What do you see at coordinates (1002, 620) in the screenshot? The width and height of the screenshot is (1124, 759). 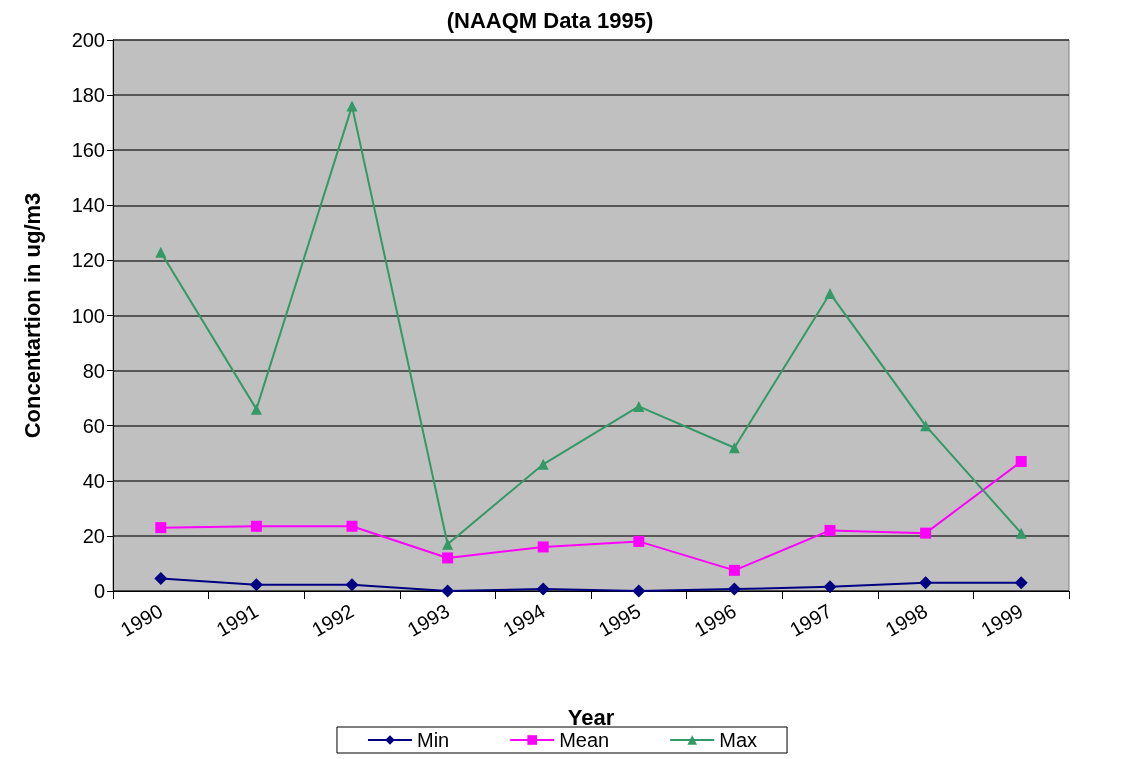 I see `x-tick-label: 1999` at bounding box center [1002, 620].